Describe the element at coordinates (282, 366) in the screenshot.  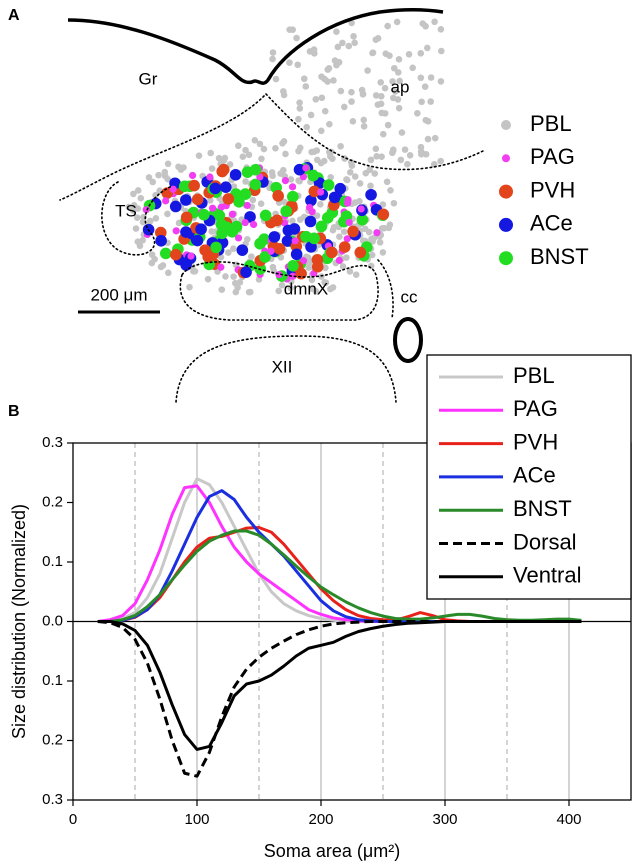
I see `region-label: XII` at that location.